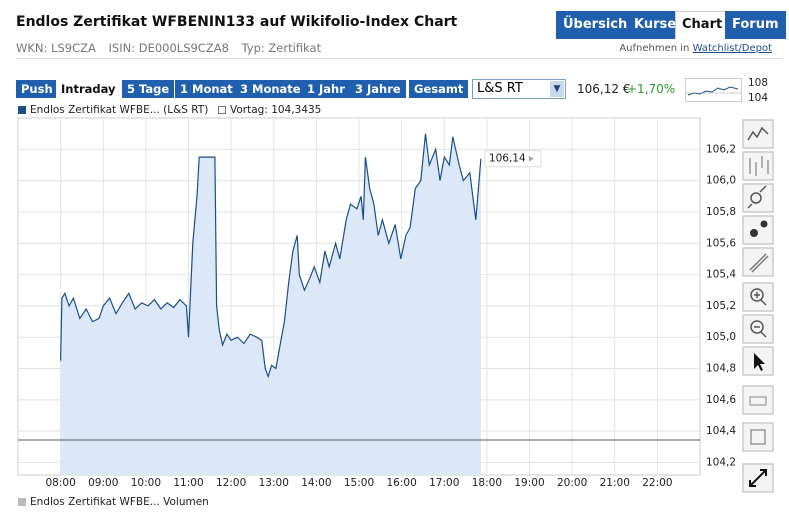 The image size is (789, 520). Describe the element at coordinates (399, 58) in the screenshot. I see `divider` at that location.